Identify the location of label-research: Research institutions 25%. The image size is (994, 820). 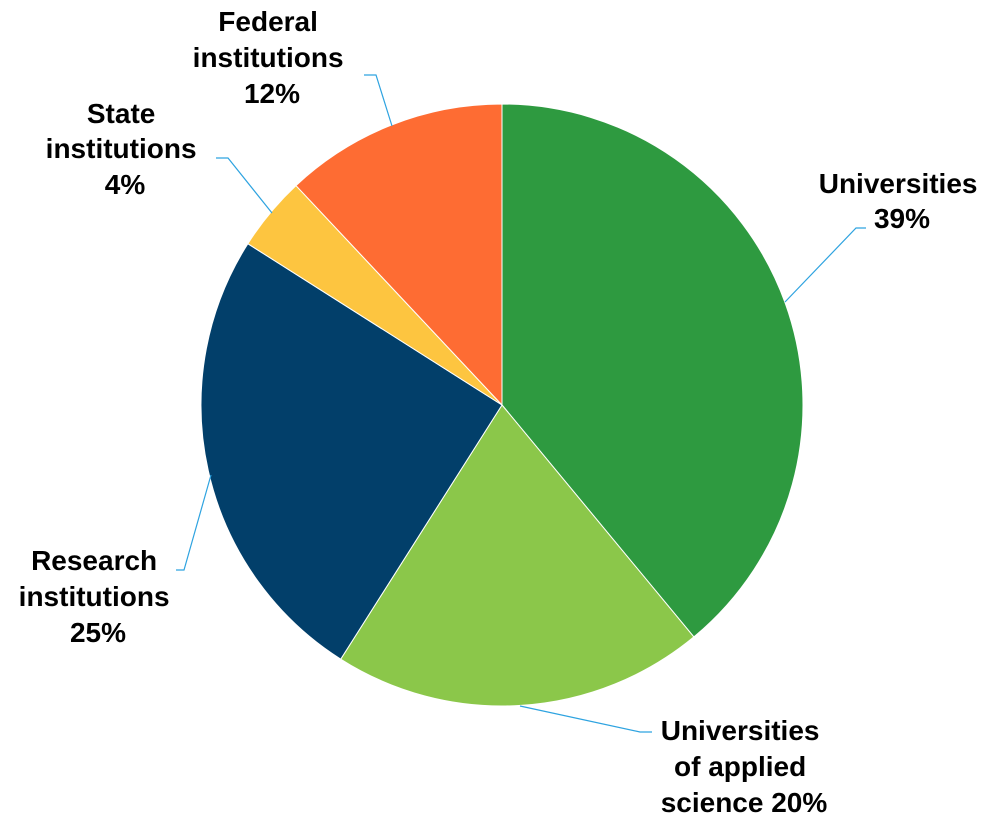
(98, 596).